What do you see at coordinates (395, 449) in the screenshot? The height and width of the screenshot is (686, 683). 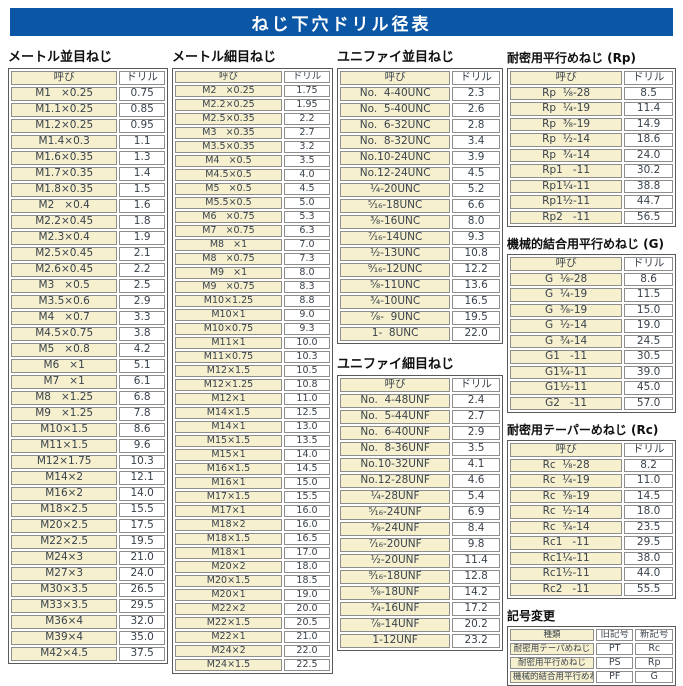 I see `thread-designation: No. 8-36UNF` at bounding box center [395, 449].